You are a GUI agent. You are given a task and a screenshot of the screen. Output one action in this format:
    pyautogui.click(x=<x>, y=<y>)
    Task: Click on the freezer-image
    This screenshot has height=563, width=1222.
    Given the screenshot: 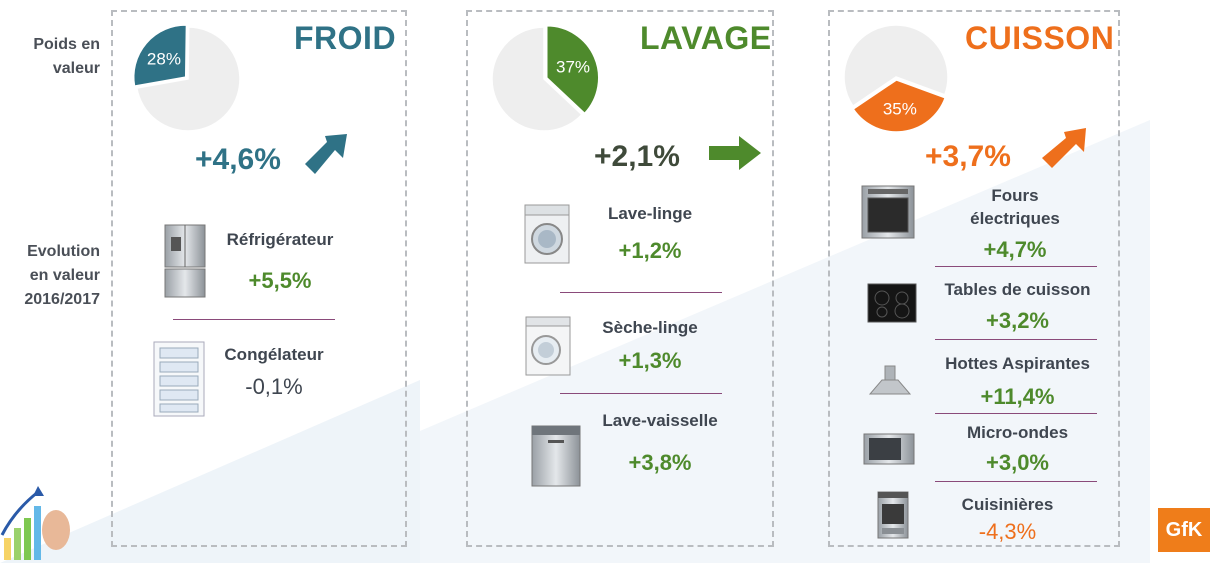 What is the action you would take?
    pyautogui.click(x=179, y=379)
    